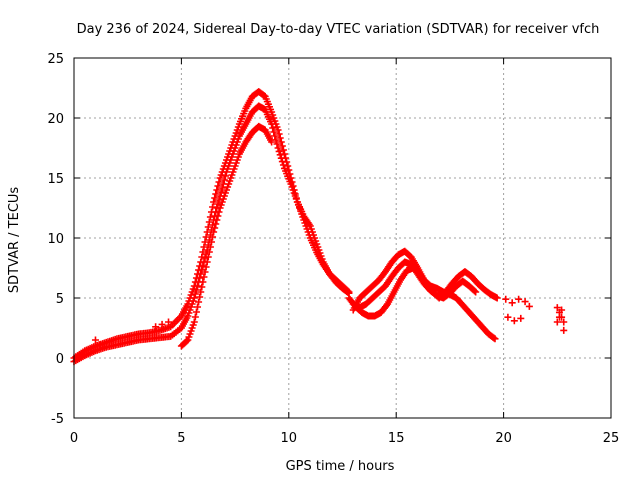 This screenshot has height=480, width=640. Describe the element at coordinates (396, 438) in the screenshot. I see `x-tick-label: 15` at that location.